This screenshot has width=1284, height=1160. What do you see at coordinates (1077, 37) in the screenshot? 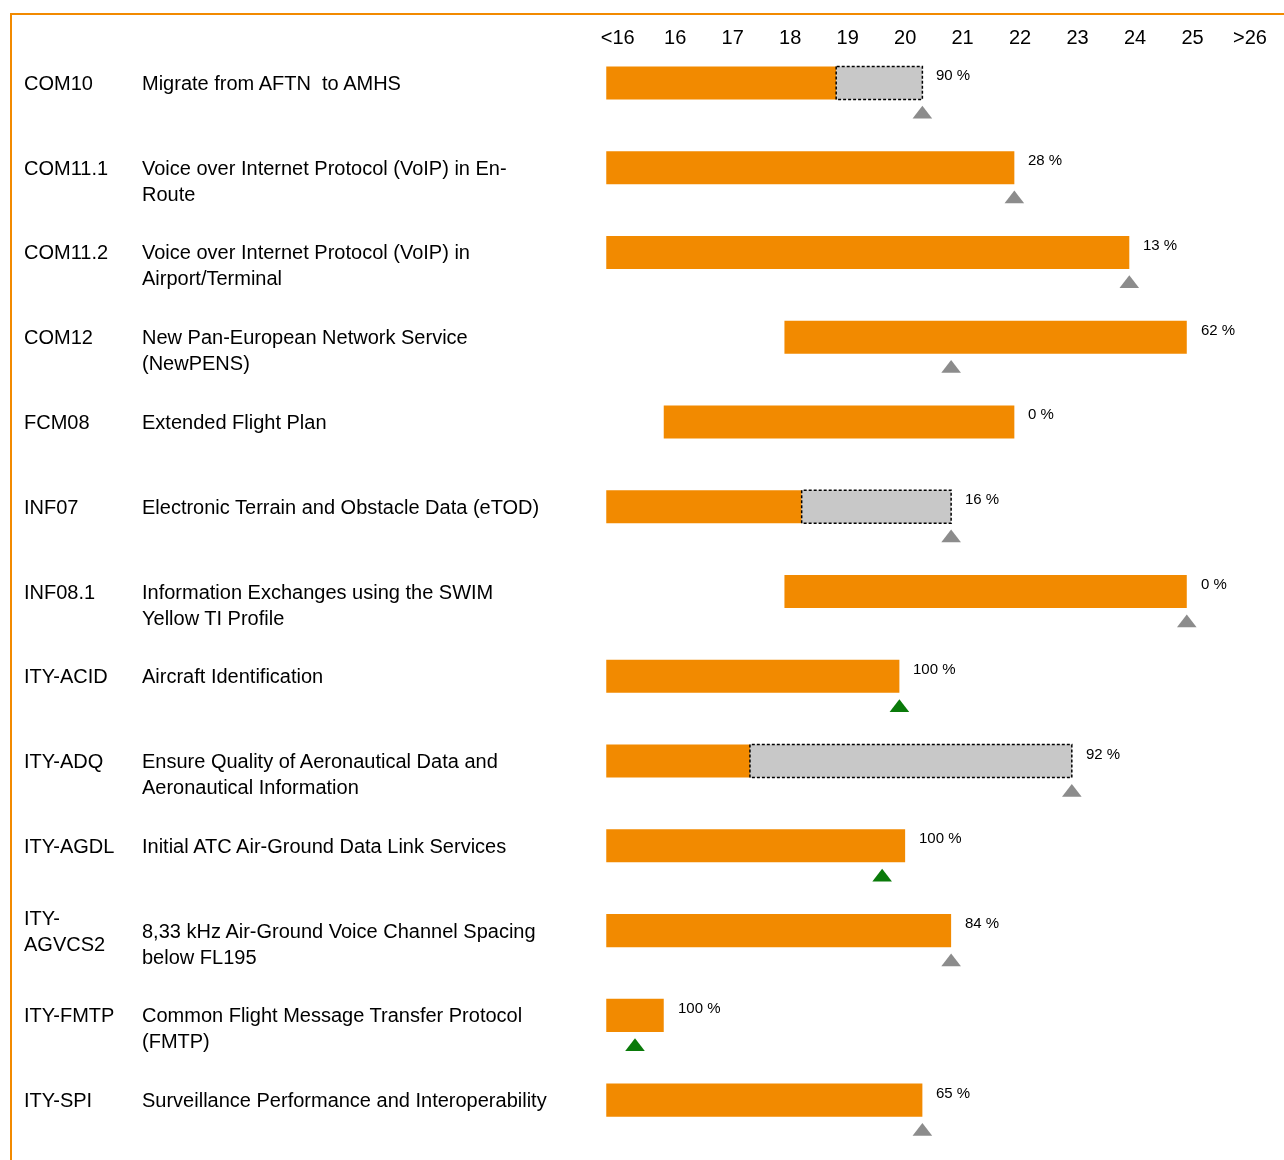
I see `x-tick-label: 23` at bounding box center [1077, 37].